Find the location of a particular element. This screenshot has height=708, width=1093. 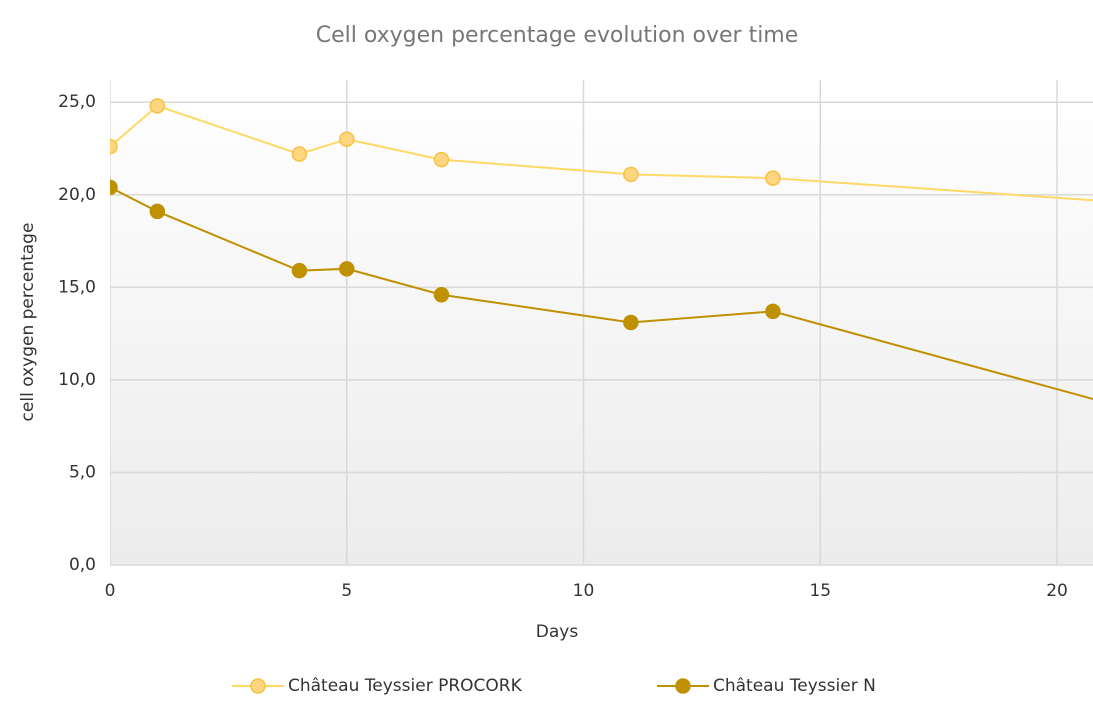

legend-label: Château Teyssier PROCORK is located at coordinates (405, 686).